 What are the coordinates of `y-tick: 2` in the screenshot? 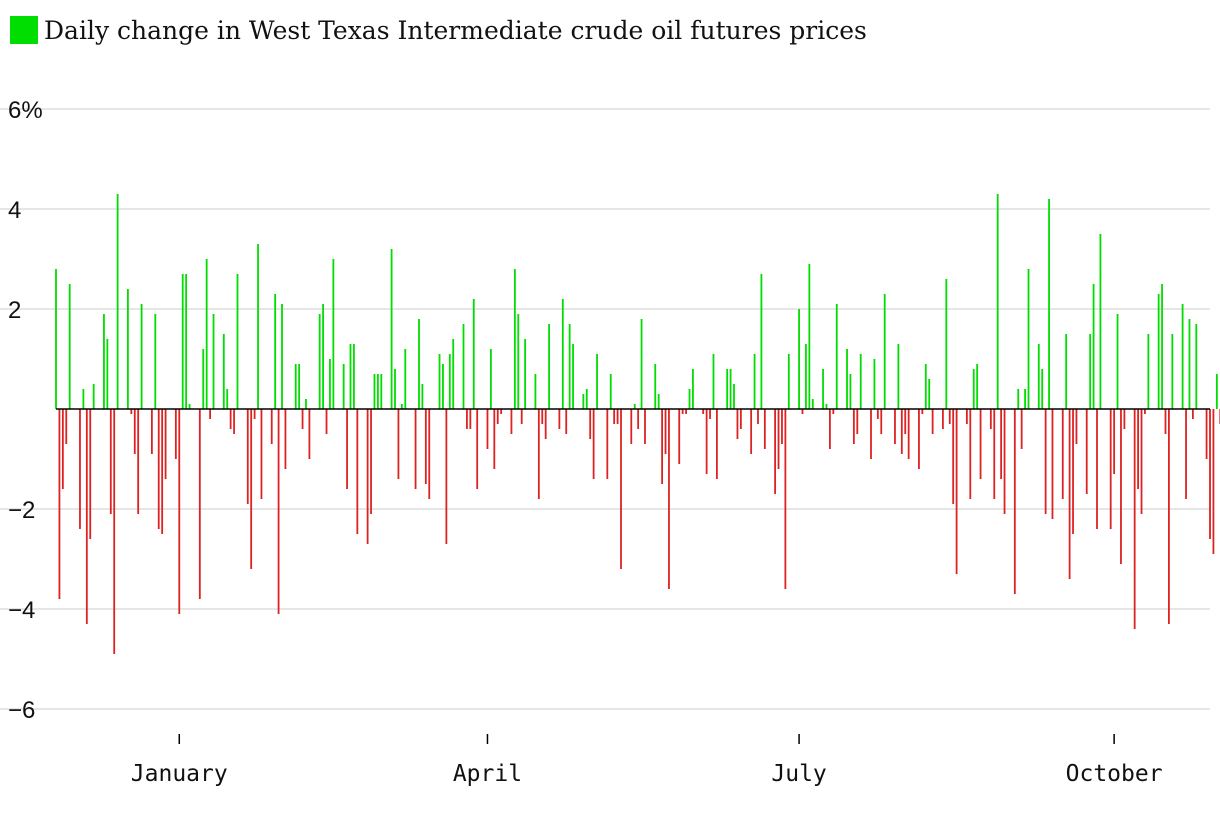 It's located at (14, 310).